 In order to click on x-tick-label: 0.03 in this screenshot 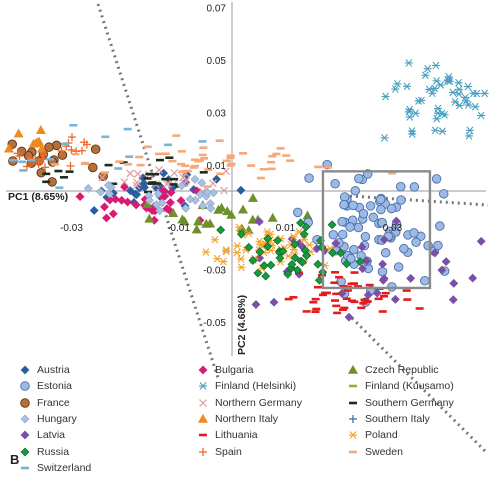, I will do `click(393, 228)`.